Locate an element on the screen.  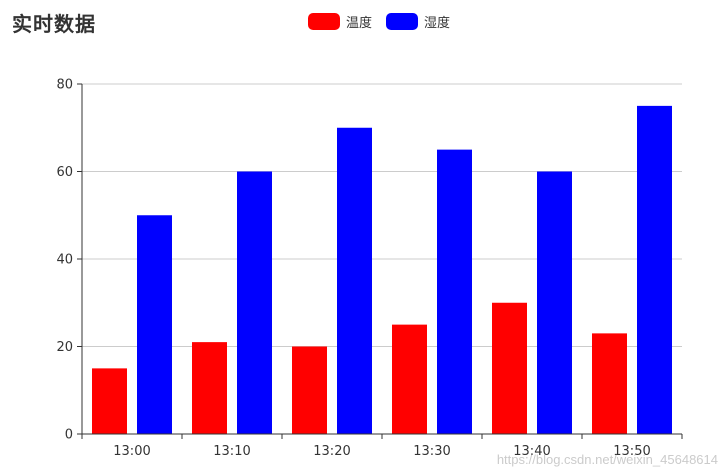
legend: 温度 湿度 is located at coordinates (379, 21).